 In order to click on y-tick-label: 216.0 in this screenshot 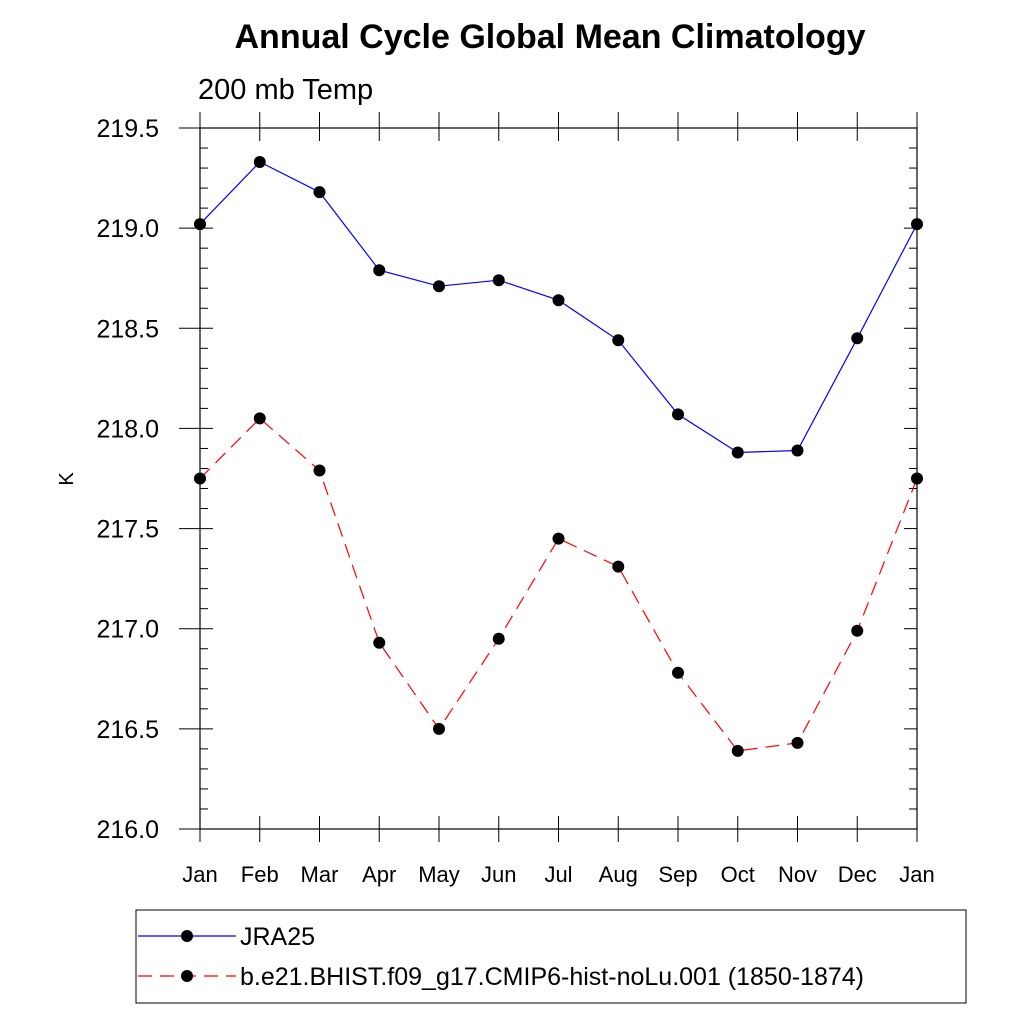, I will do `click(127, 830)`.